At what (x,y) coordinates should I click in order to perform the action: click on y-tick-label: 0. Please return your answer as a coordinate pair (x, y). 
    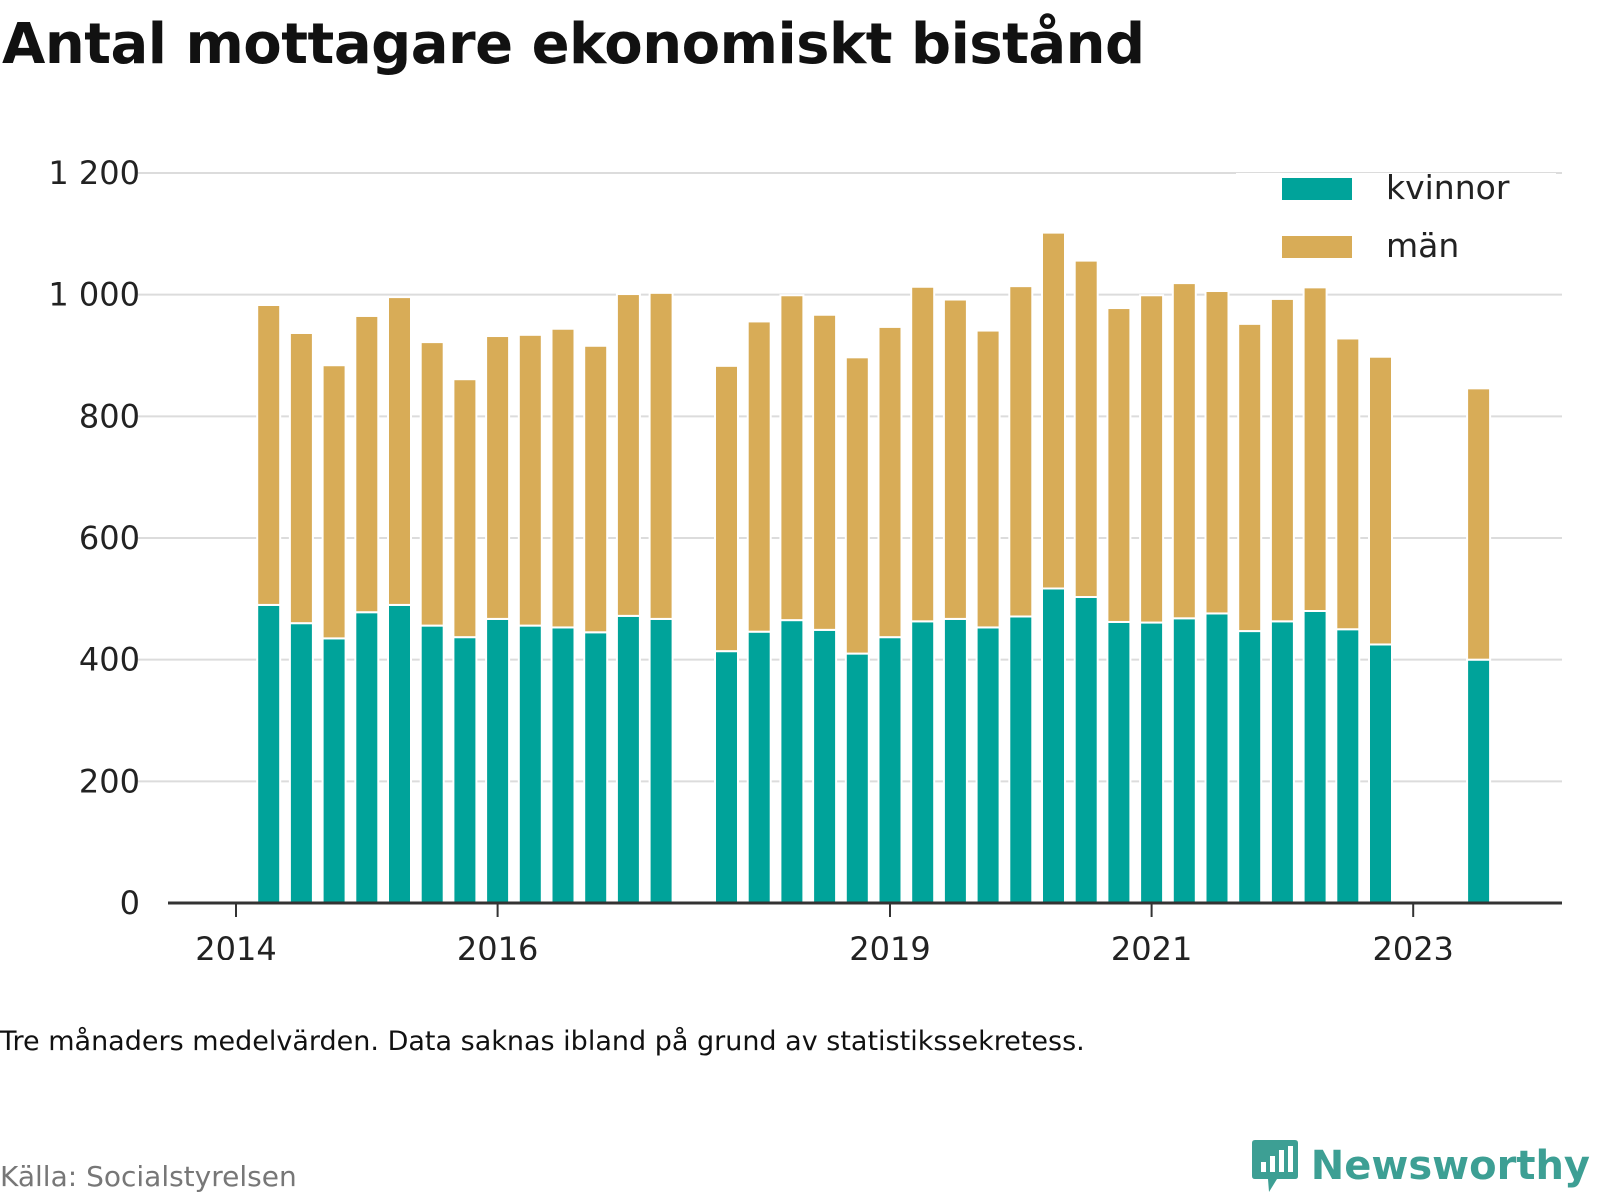
    Looking at the image, I should click on (130, 903).